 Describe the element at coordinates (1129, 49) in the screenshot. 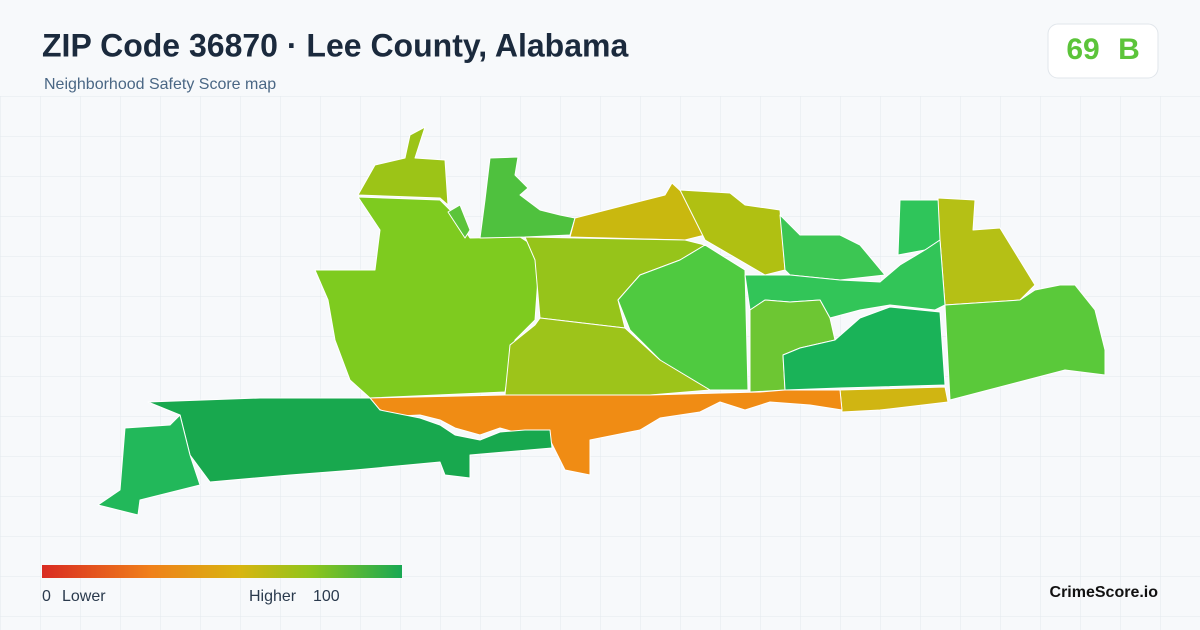

I see `score-grade: B` at that location.